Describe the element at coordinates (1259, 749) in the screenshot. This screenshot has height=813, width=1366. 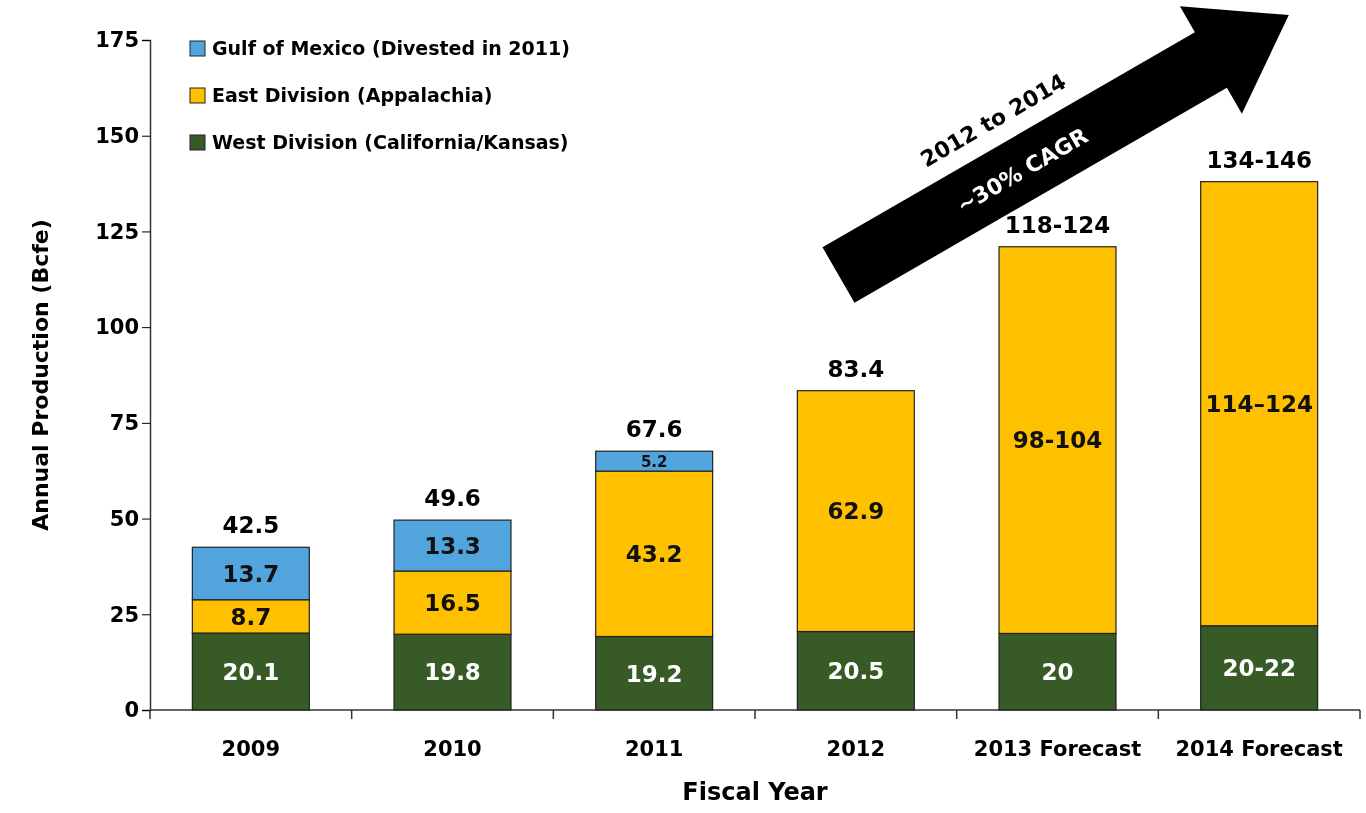
I see `x-tick-label: 2014 Forecast` at that location.